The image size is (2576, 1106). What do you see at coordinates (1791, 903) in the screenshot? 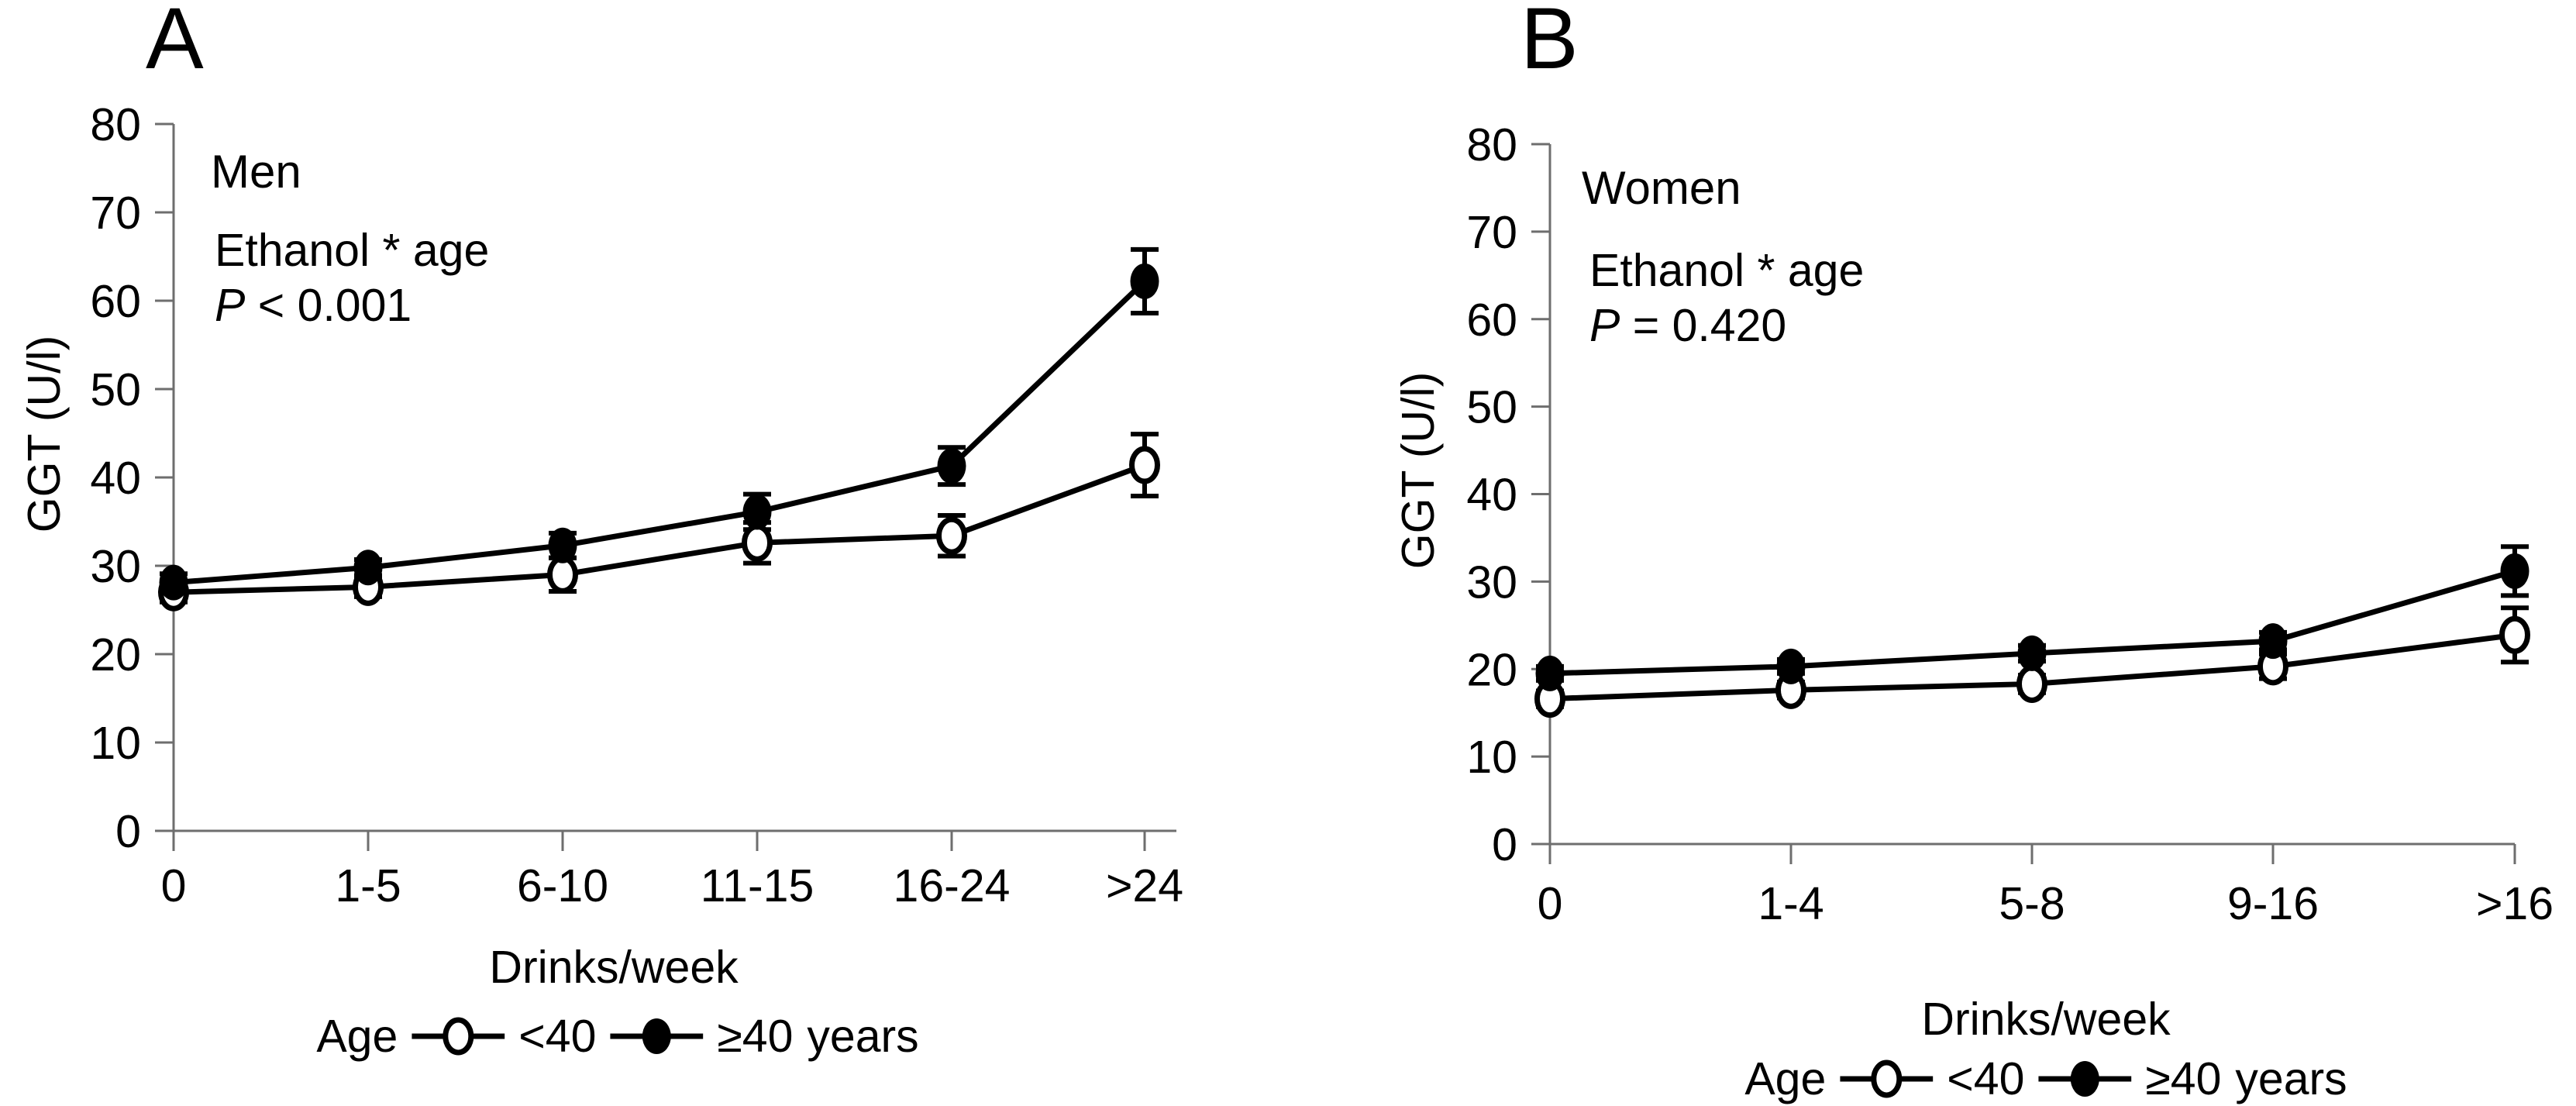
I see `x-tick-label: 1-4` at bounding box center [1791, 903].